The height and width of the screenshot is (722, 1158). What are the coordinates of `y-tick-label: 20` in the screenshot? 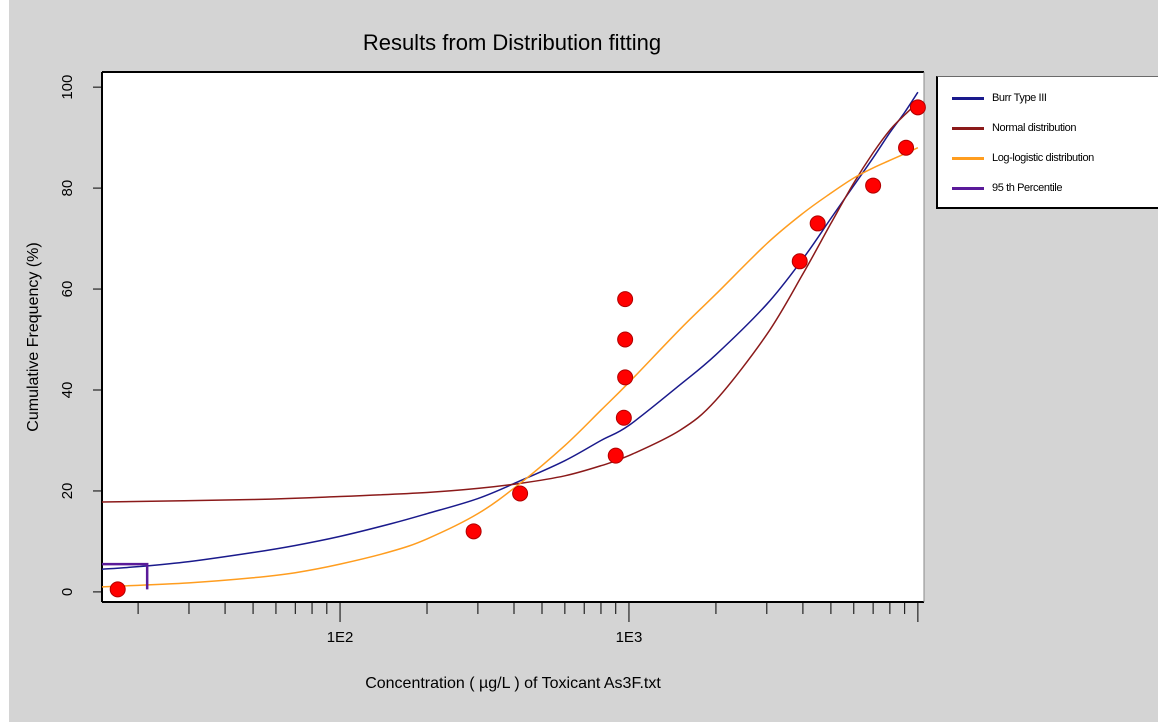 It's located at (67, 491).